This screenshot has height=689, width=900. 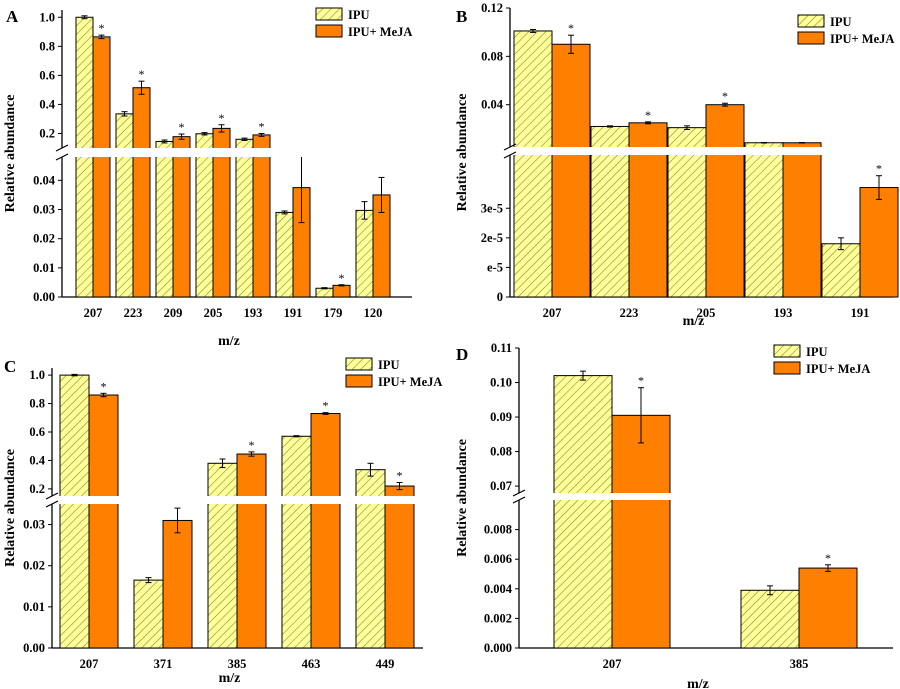 I want to click on y-tick-label: e-5, so click(x=495, y=267).